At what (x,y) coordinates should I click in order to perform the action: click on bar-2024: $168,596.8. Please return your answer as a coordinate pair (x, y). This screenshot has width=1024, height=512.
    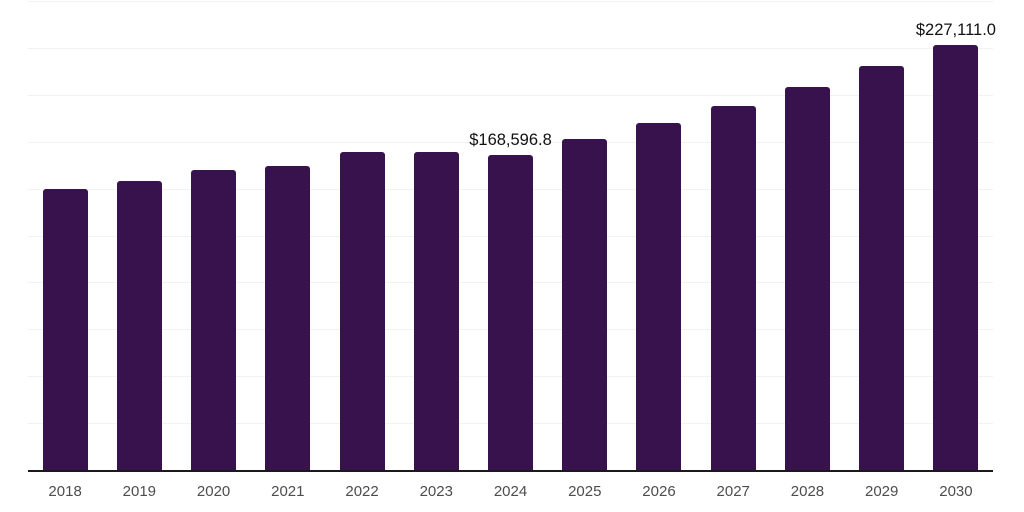
    Looking at the image, I should click on (510, 301).